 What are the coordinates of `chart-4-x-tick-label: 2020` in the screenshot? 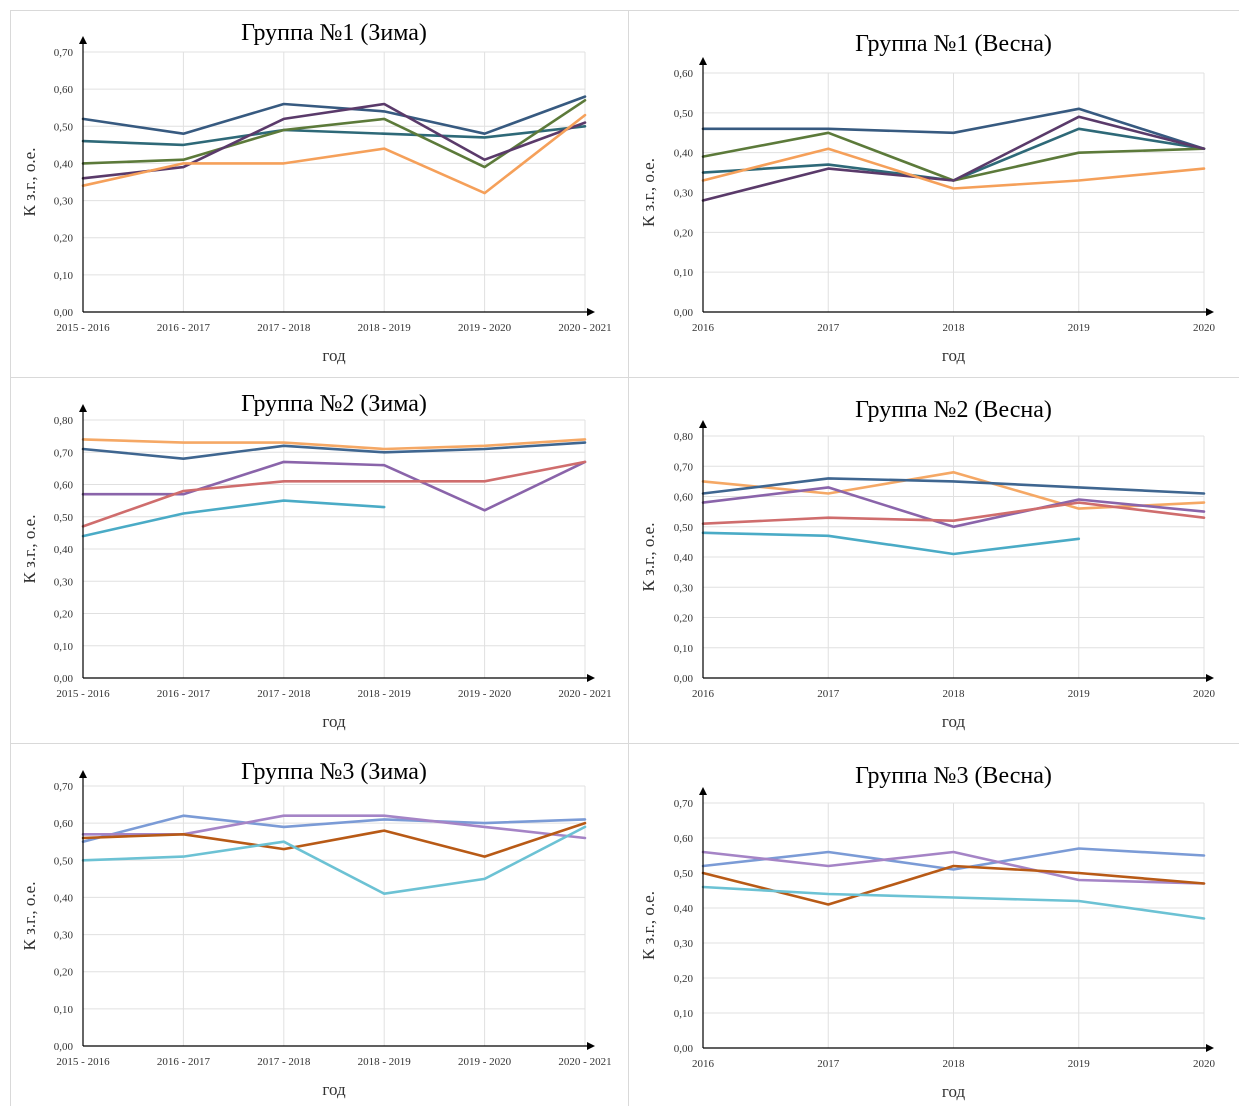 It's located at (1204, 694).